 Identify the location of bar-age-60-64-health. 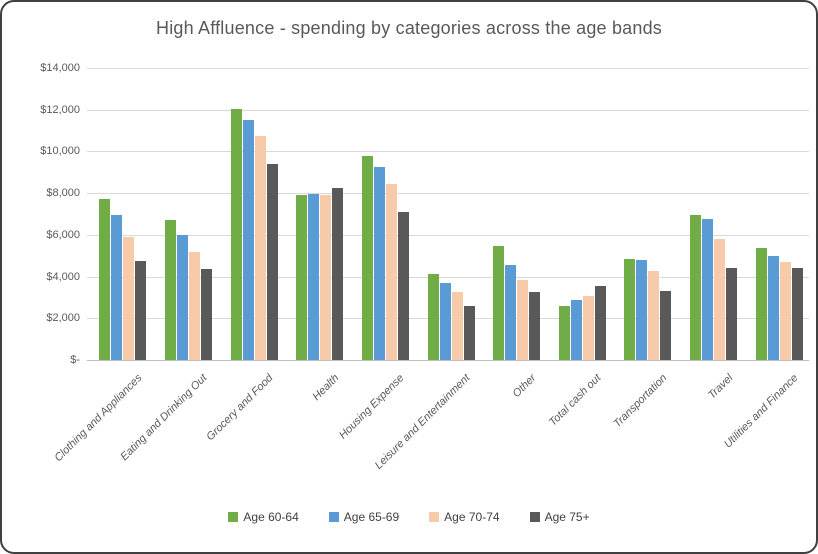
(302, 277).